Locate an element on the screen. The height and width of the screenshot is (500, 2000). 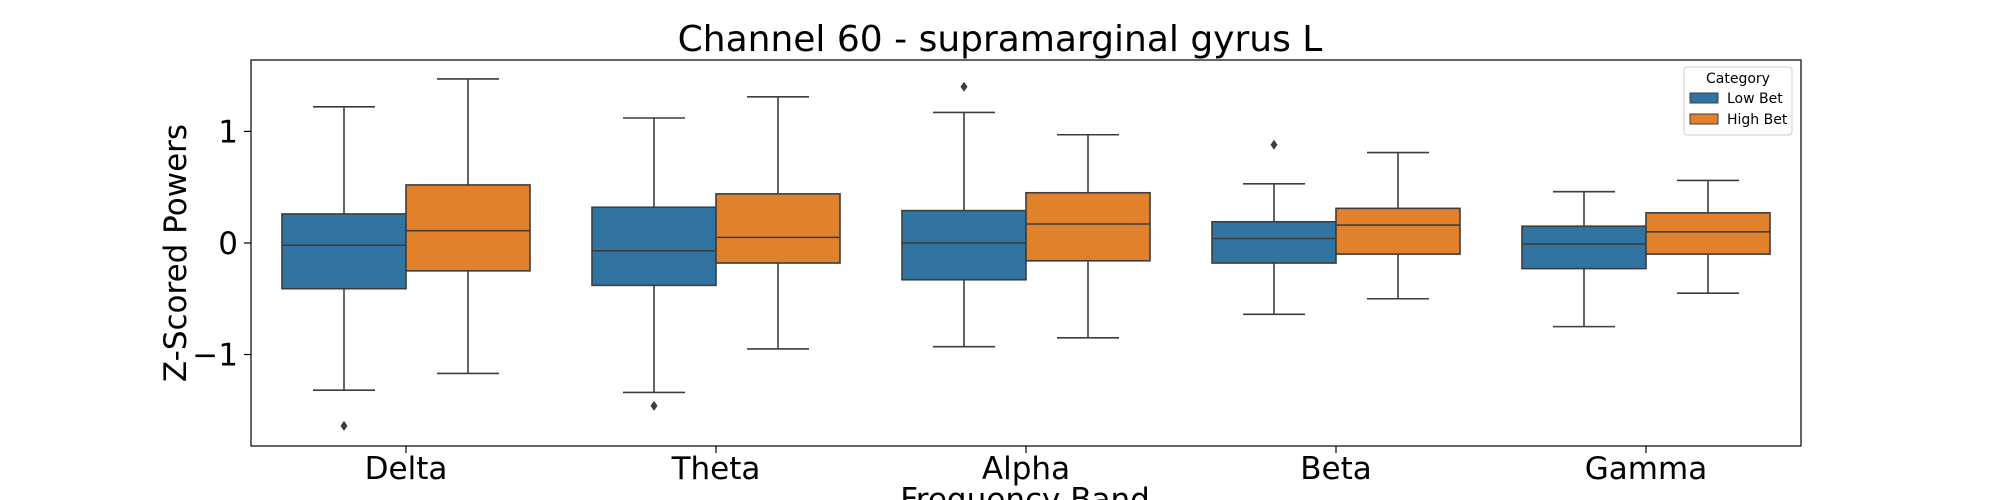
legend: Category Low Bet High Bet is located at coordinates (1738, 101).